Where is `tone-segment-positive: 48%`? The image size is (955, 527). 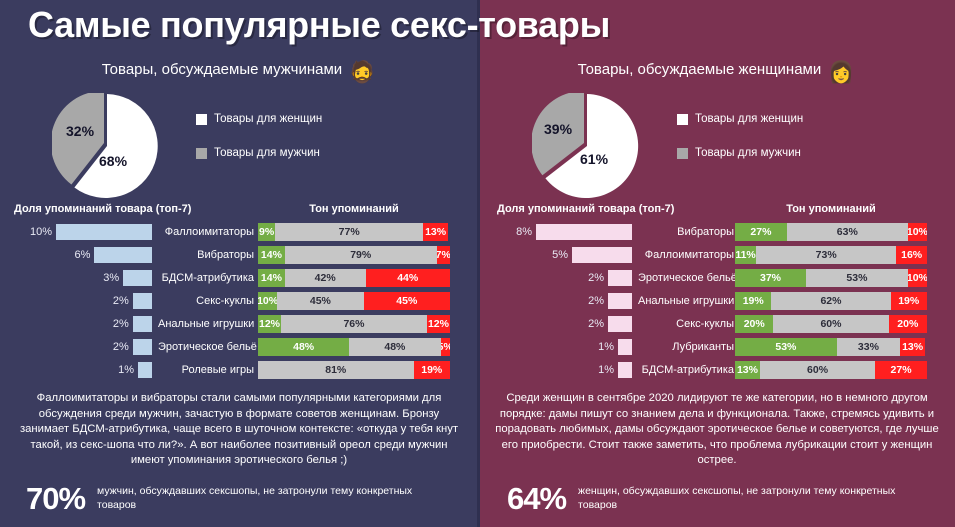
tone-segment-positive: 48% is located at coordinates (304, 347).